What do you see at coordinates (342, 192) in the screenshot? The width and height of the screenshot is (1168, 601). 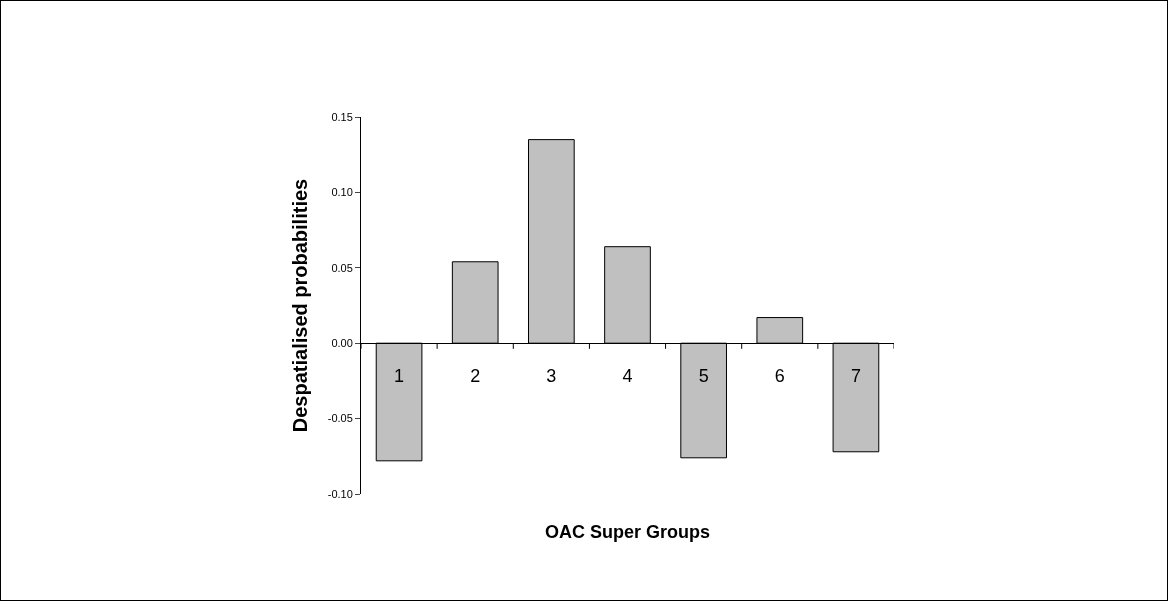 I see `y-tick-label: 0.10` at bounding box center [342, 192].